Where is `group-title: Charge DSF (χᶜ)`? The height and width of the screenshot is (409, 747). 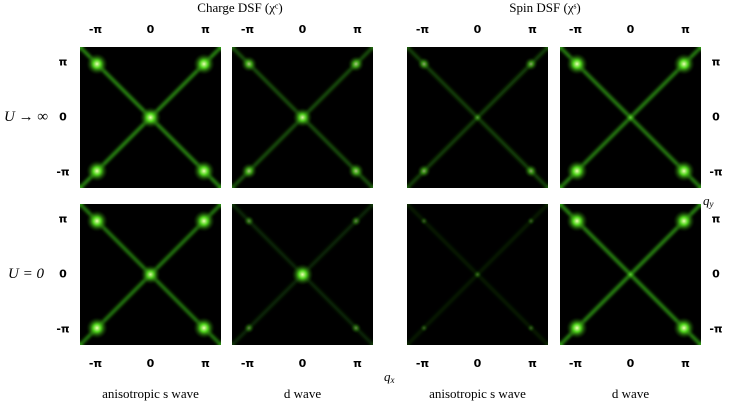
group-title: Charge DSF (χᶜ) is located at coordinates (239, 7).